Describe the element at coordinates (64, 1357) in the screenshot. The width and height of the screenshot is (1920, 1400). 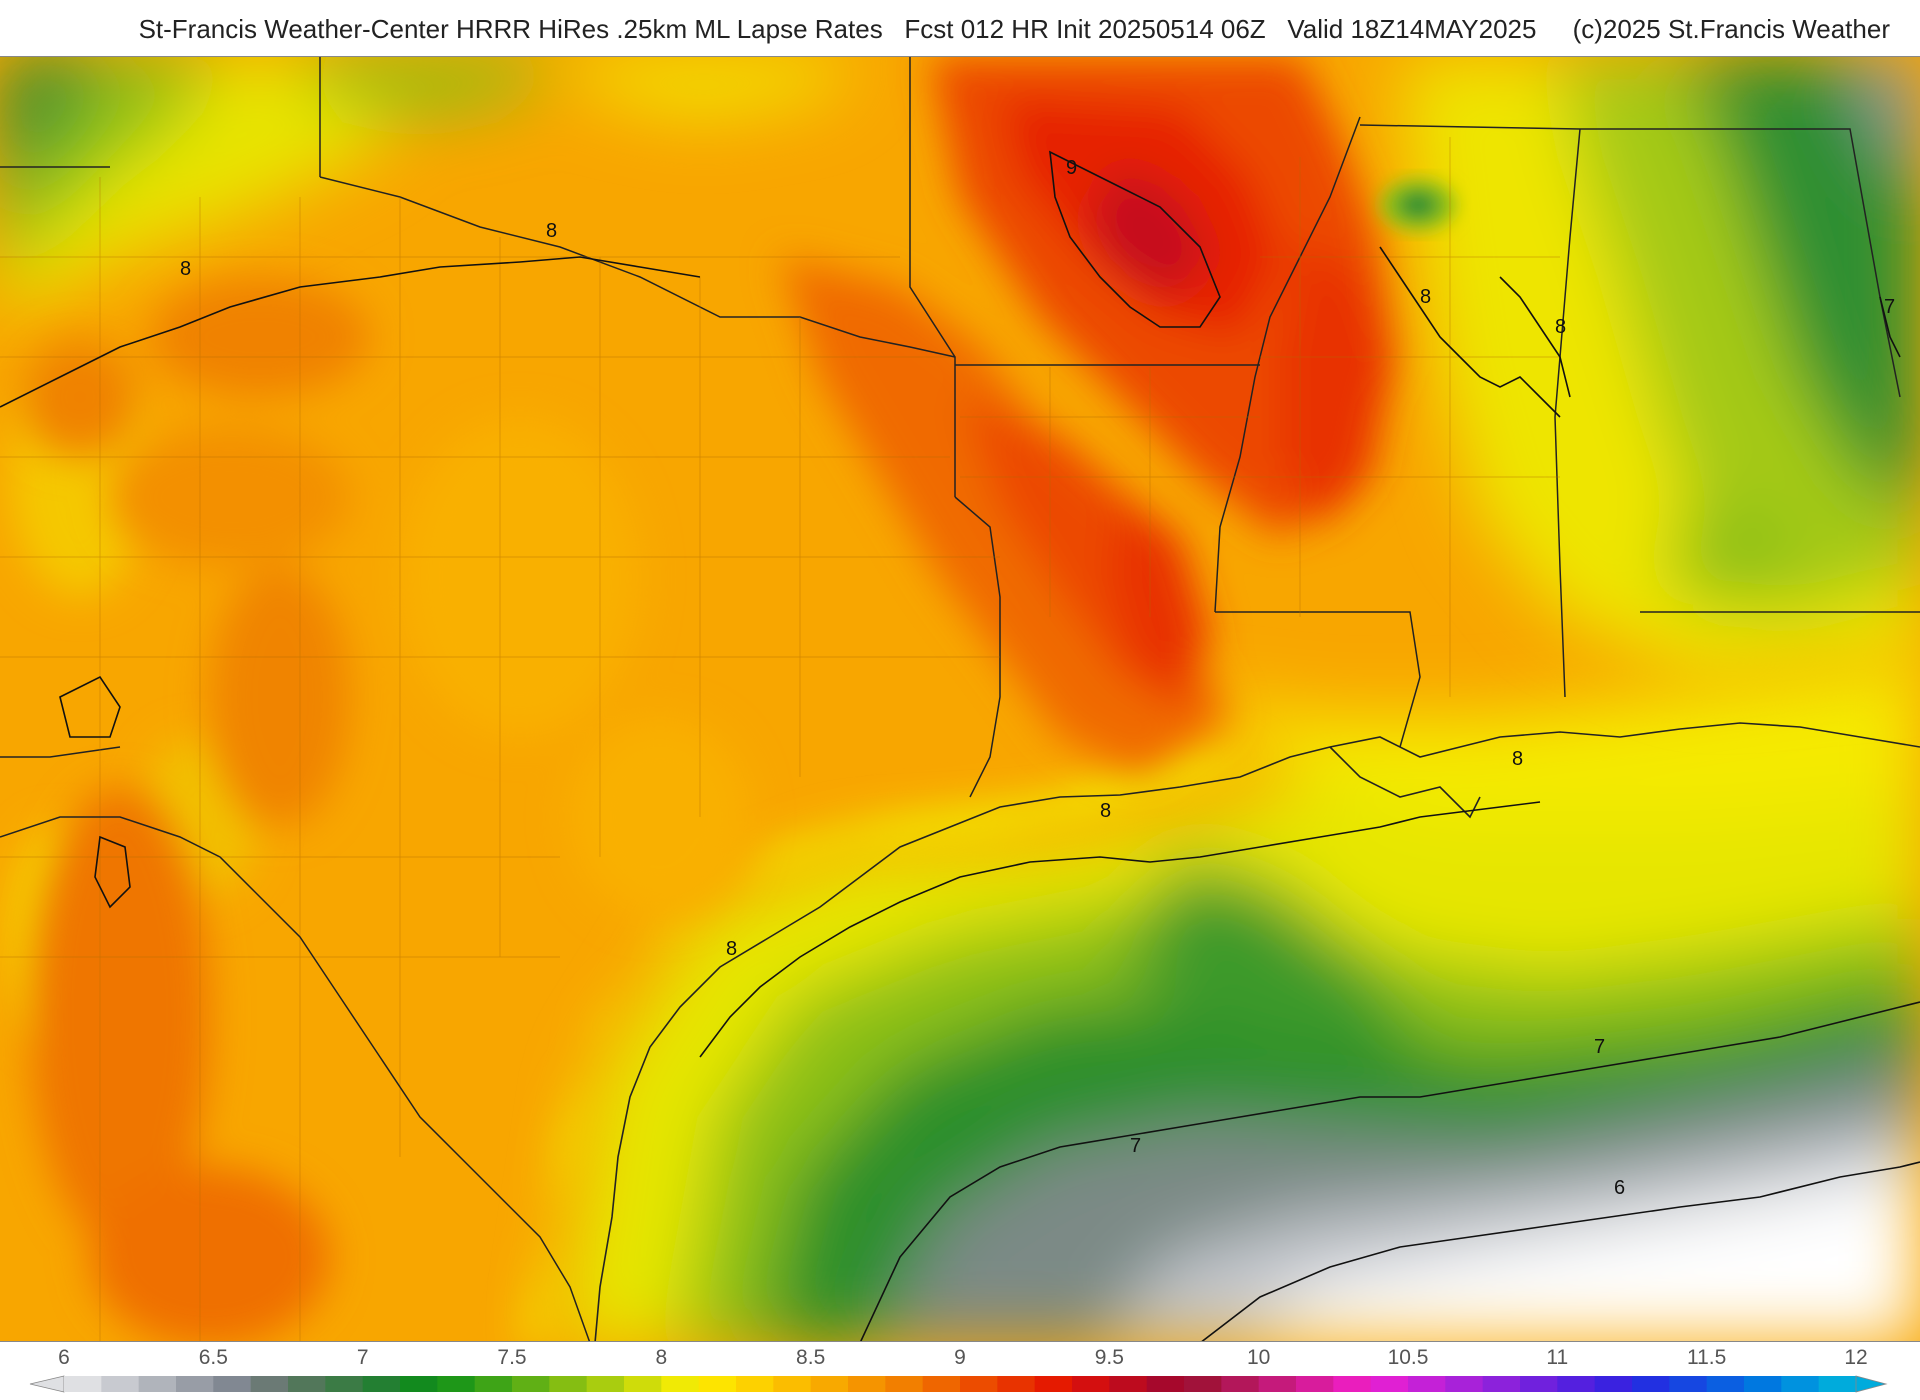
I see `colorbar-tick-label: 6` at that location.